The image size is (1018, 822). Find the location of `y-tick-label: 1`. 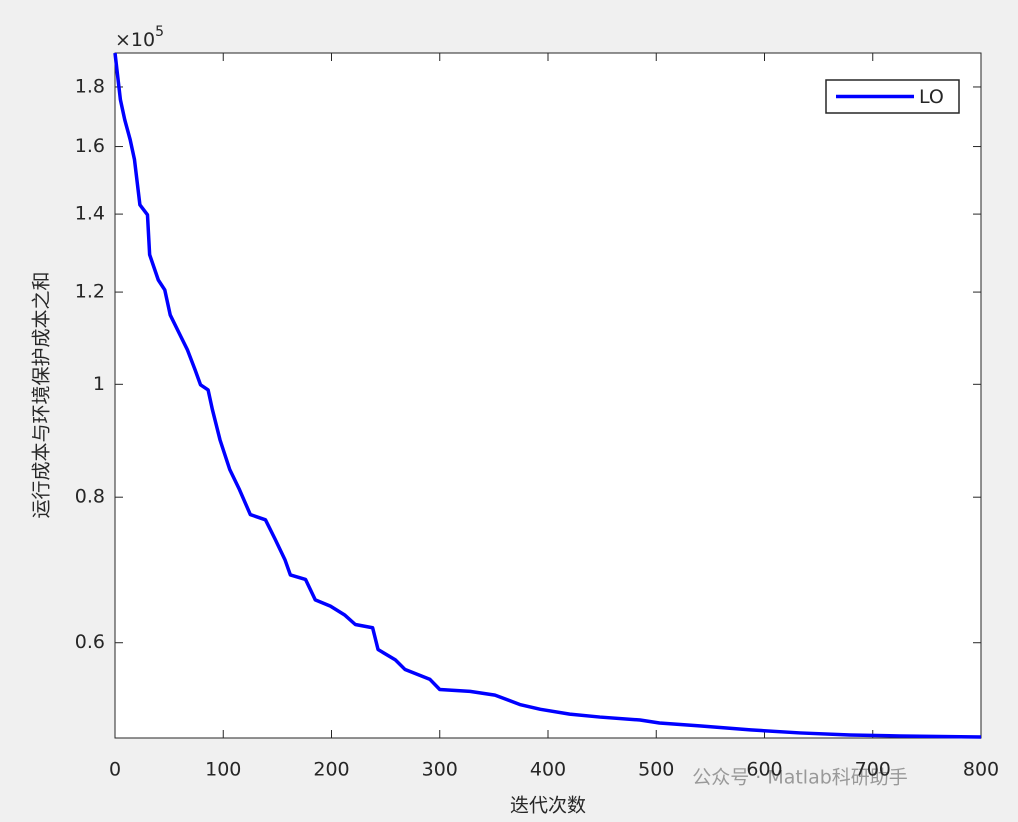

y-tick-label: 1 is located at coordinates (99, 384).